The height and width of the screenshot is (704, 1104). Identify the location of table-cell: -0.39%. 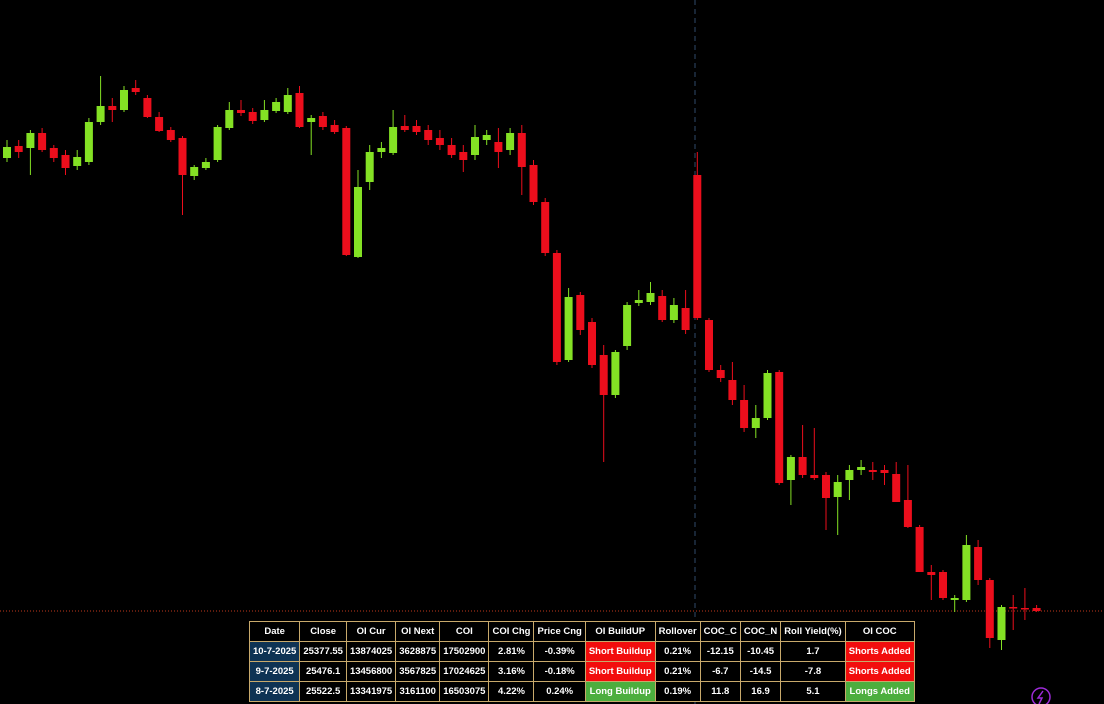
(559, 651).